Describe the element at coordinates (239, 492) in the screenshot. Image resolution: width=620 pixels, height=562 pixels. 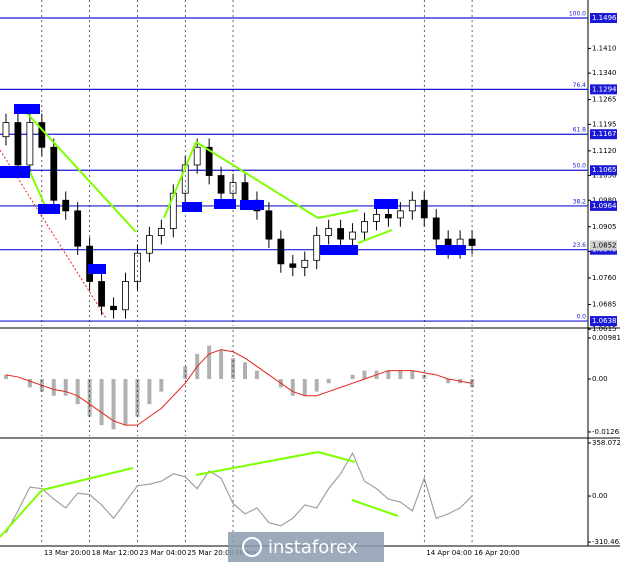
I see `cci-line` at that location.